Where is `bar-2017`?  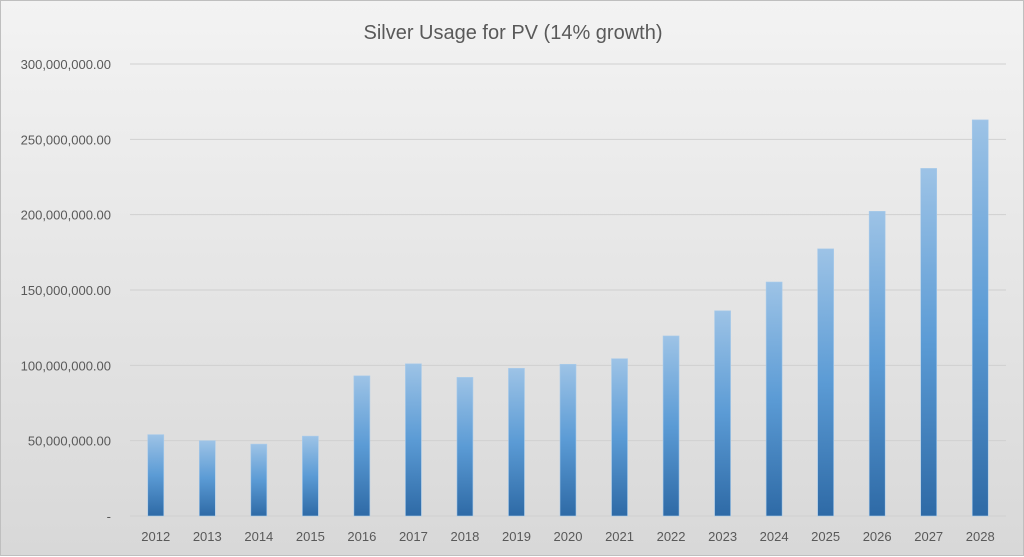 bar-2017 is located at coordinates (413, 440).